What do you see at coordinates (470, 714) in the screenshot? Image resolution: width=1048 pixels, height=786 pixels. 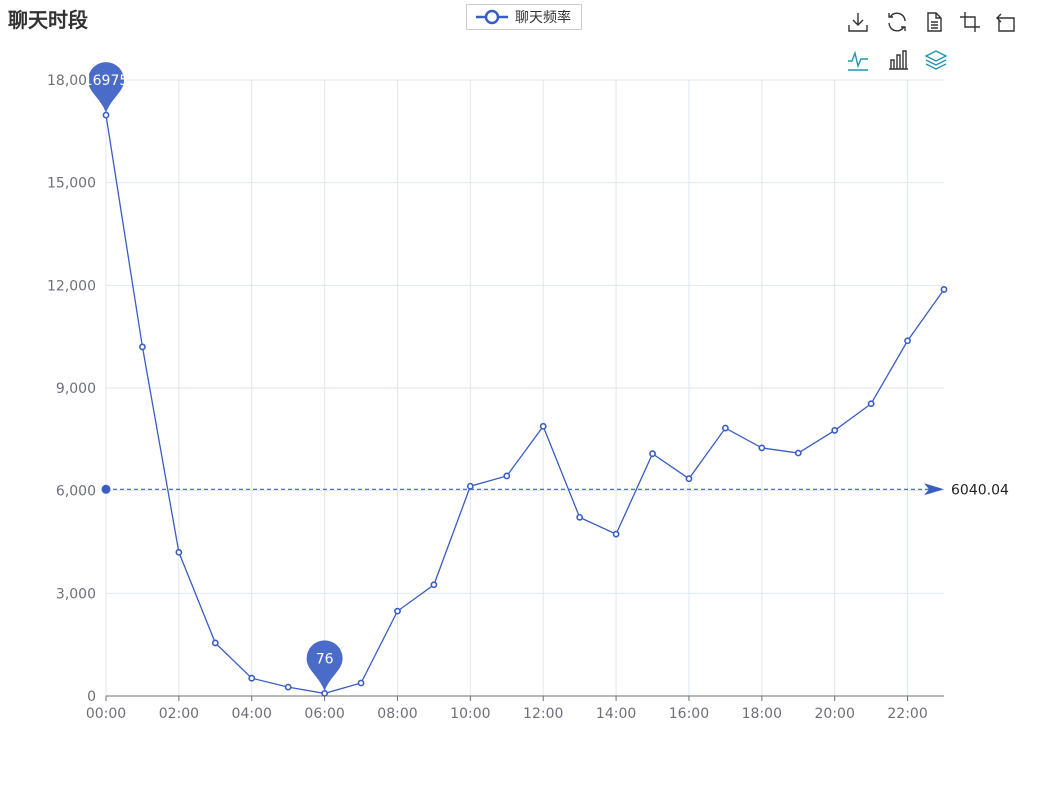 I see `x-tick-label: 10:00` at bounding box center [470, 714].